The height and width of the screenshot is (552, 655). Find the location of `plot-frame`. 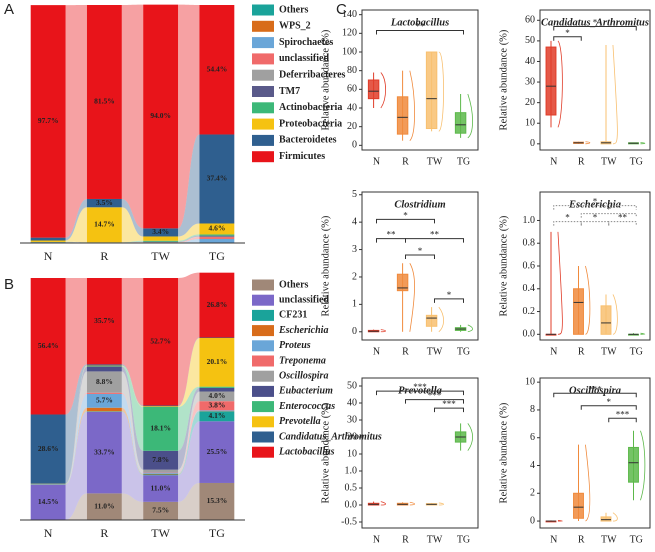

plot-frame is located at coordinates (595, 453).